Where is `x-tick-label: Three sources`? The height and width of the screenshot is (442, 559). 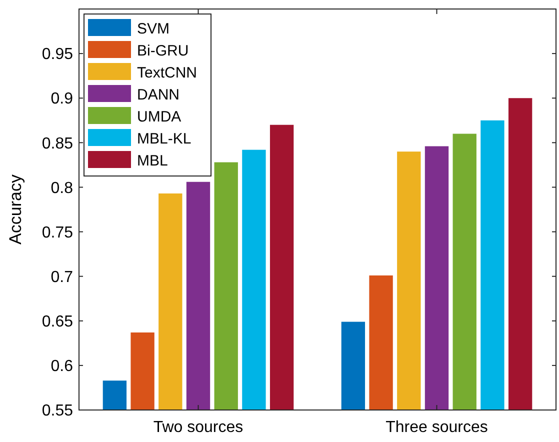
x-tick-label: Three sources is located at coordinates (437, 427).